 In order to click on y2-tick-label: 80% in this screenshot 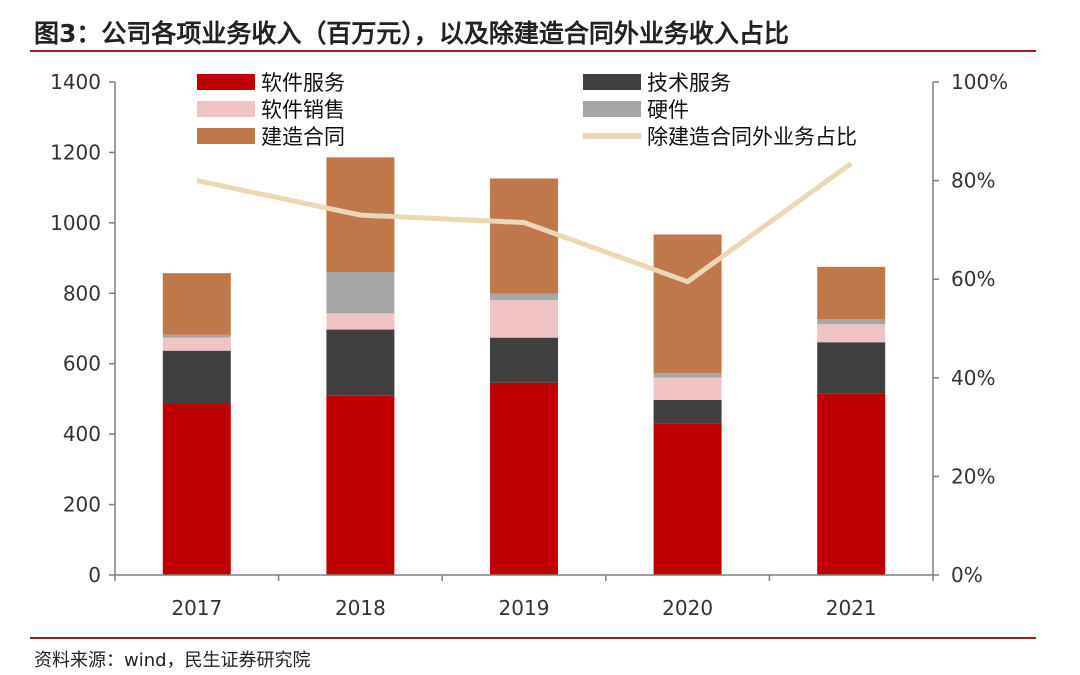, I will do `click(973, 181)`.